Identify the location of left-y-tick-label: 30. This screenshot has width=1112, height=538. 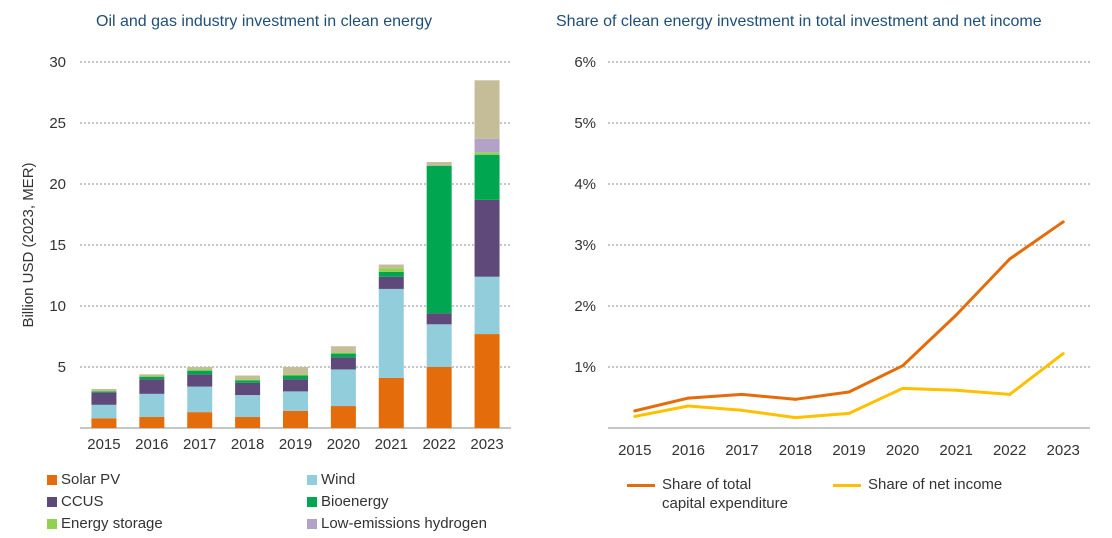
(57, 62).